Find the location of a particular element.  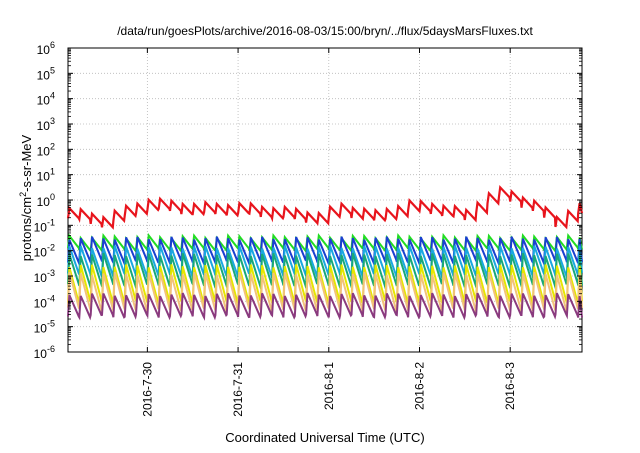

y-axis-label-main: protons/cm is located at coordinates (26, 229).